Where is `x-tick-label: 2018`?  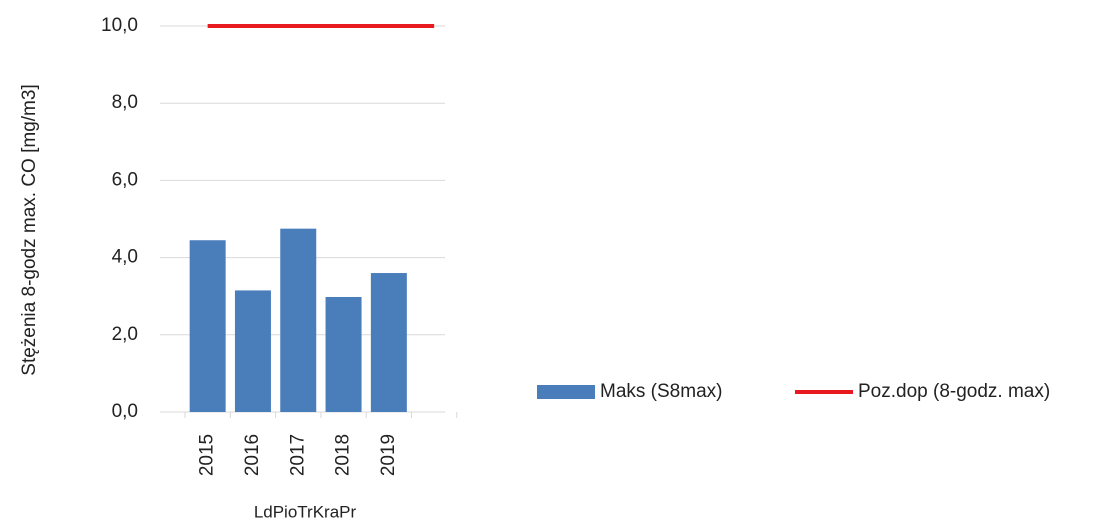 x-tick-label: 2018 is located at coordinates (343, 455).